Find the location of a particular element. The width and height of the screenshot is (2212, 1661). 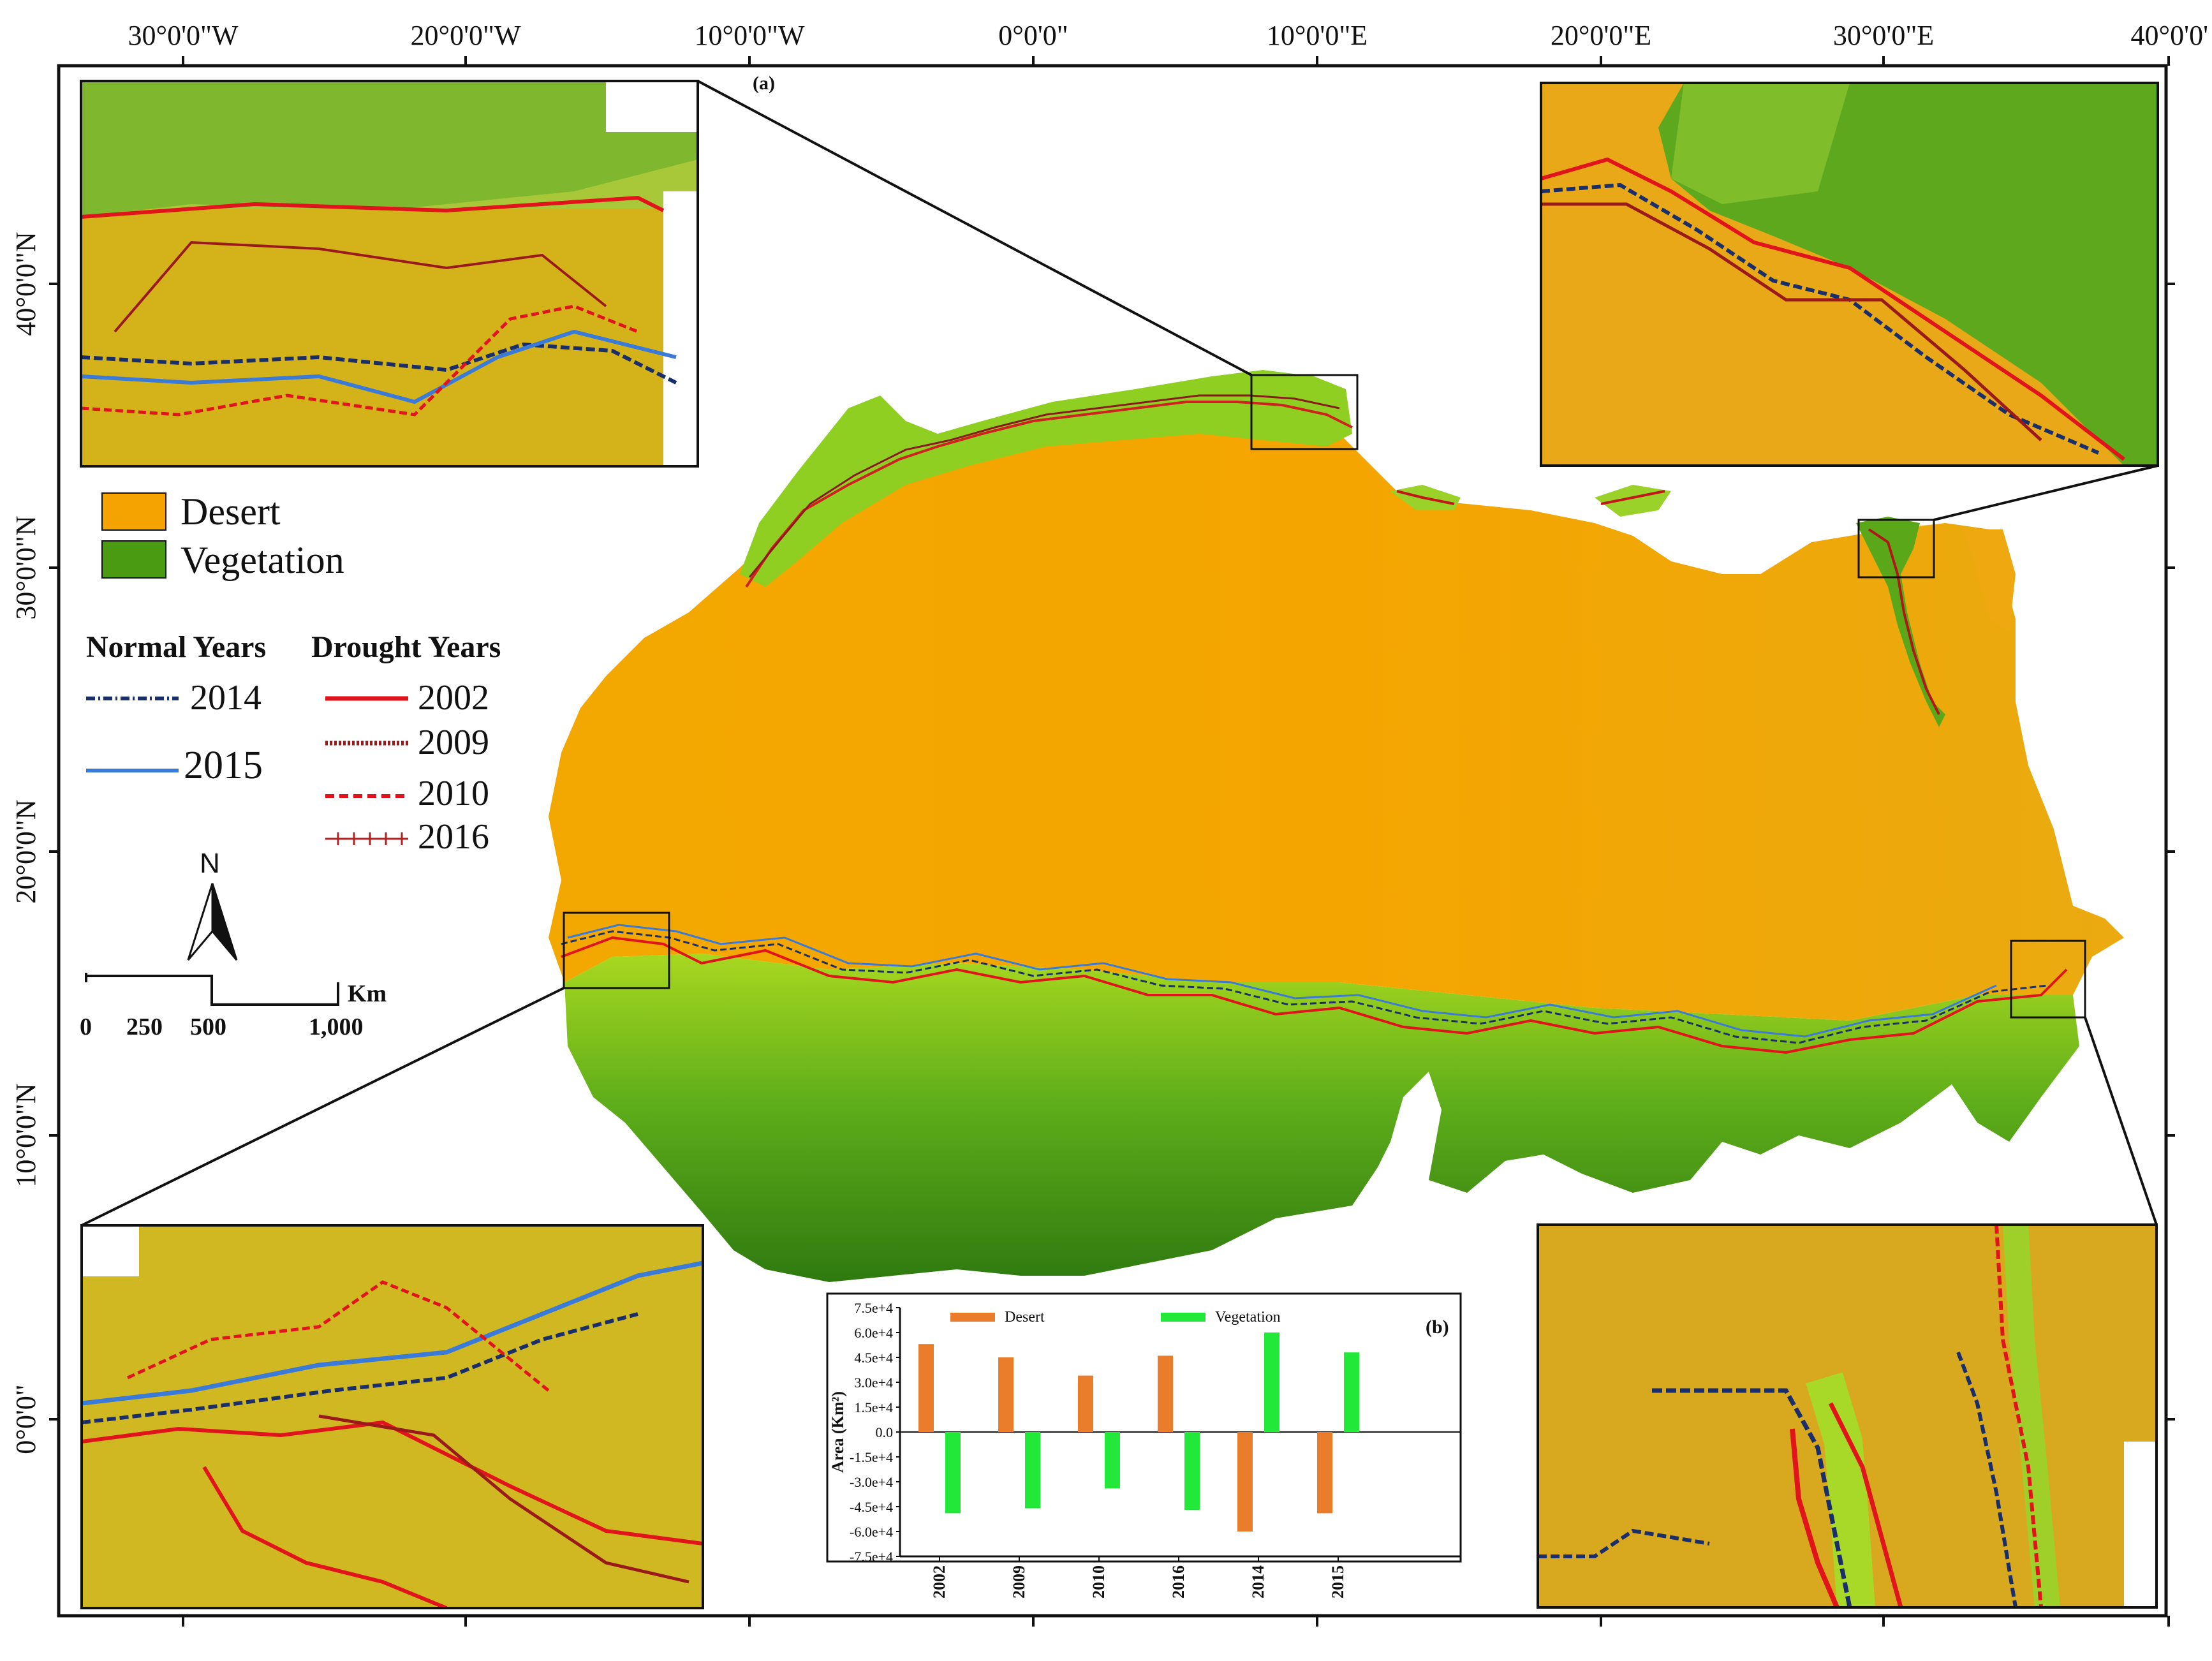

inset-top-right is located at coordinates (1850, 274).